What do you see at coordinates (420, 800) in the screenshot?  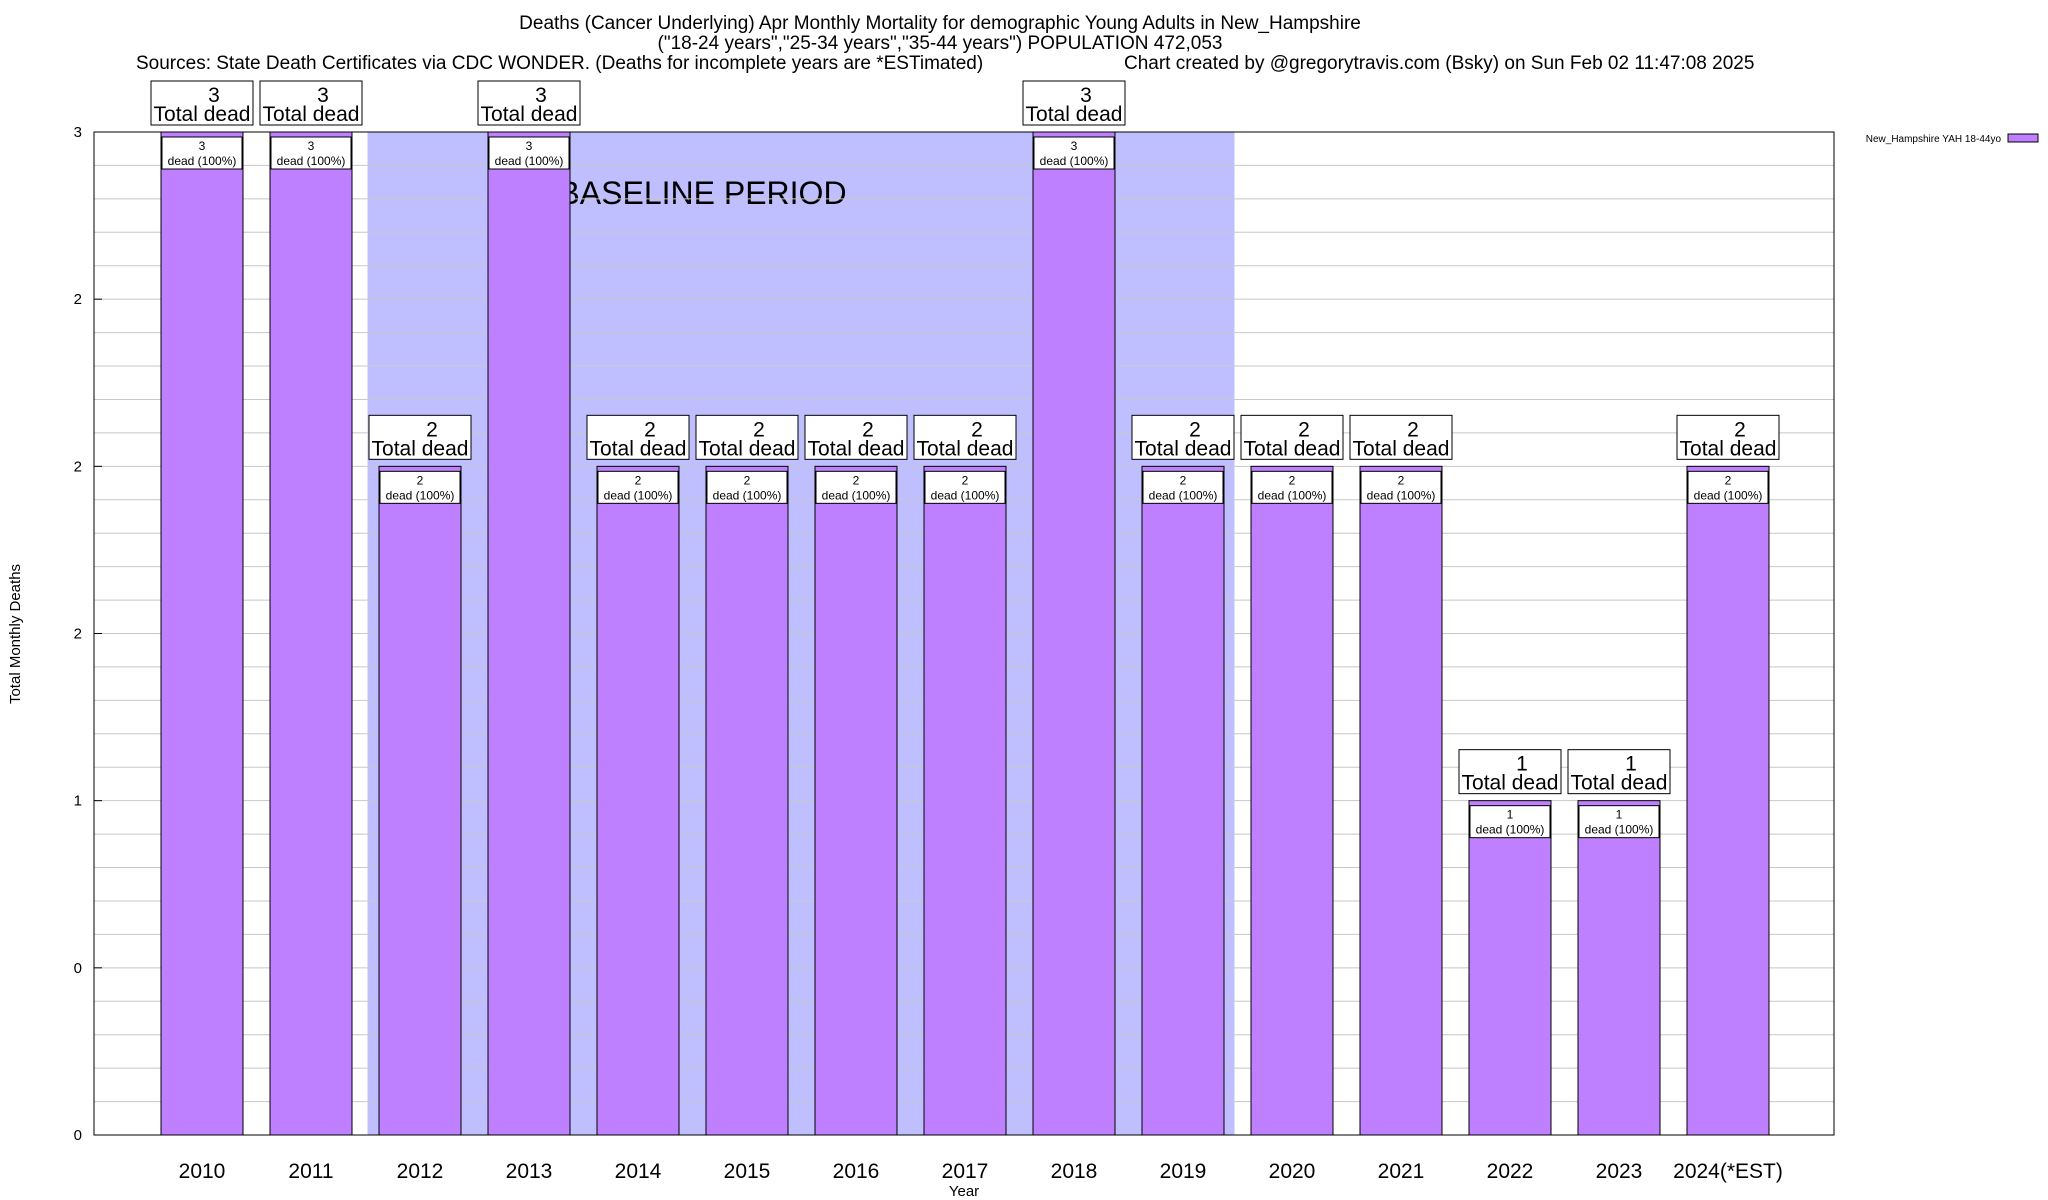 I see `bar-2012` at bounding box center [420, 800].